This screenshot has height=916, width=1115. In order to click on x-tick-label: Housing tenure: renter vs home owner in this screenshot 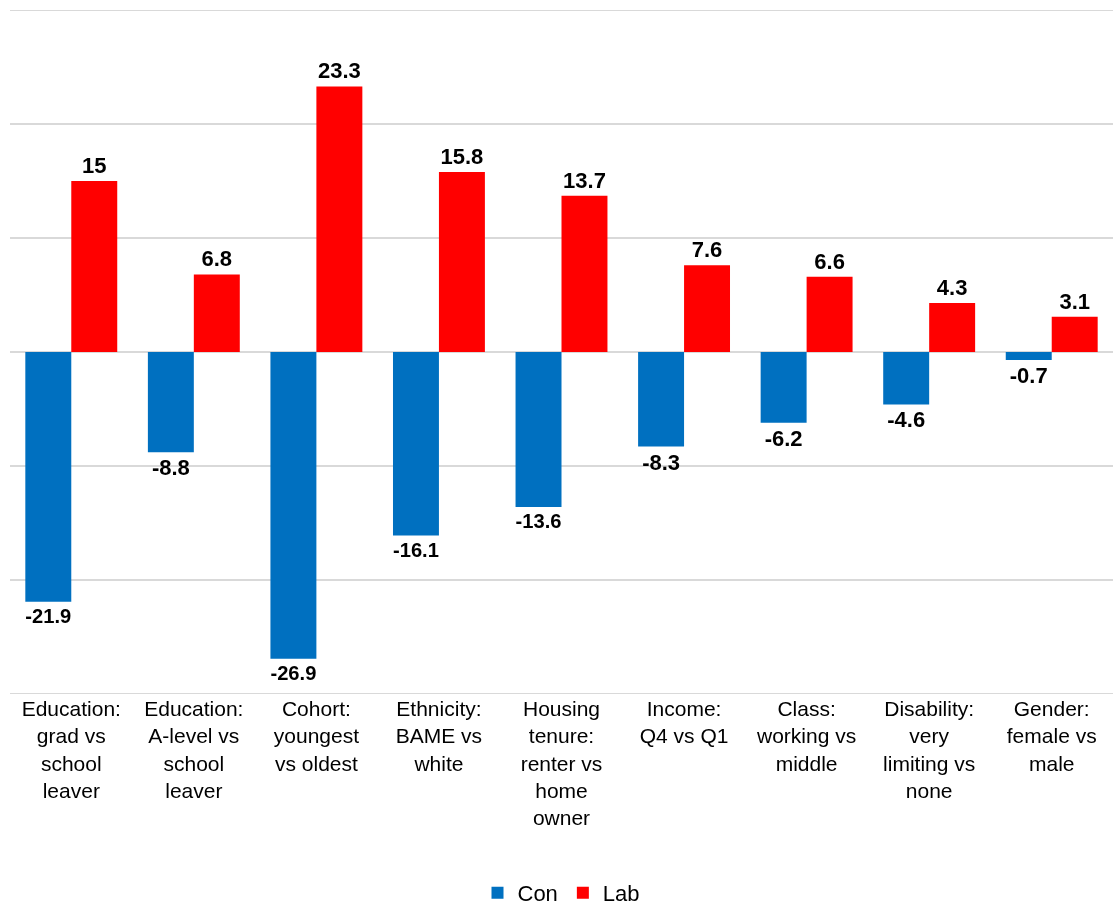, I will do `click(561, 763)`.